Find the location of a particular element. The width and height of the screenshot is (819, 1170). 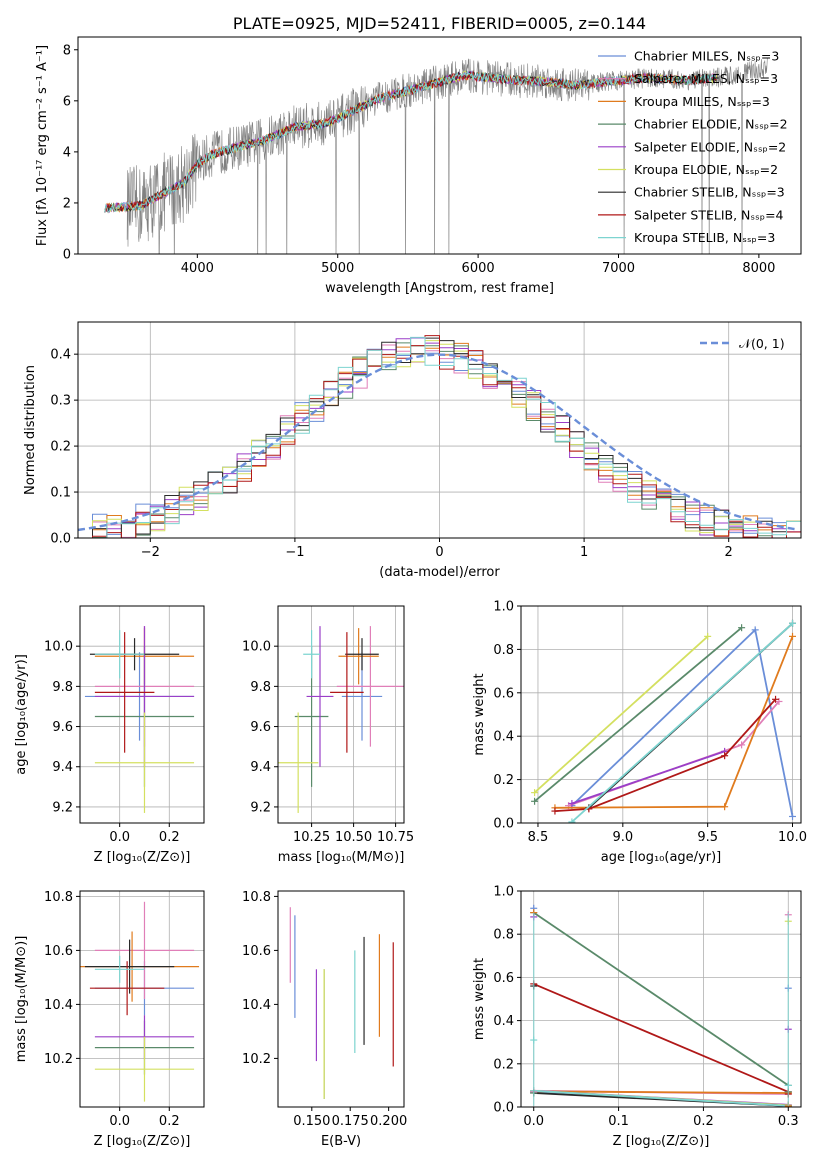

y-tick-label: 0 is located at coordinates (67, 255).